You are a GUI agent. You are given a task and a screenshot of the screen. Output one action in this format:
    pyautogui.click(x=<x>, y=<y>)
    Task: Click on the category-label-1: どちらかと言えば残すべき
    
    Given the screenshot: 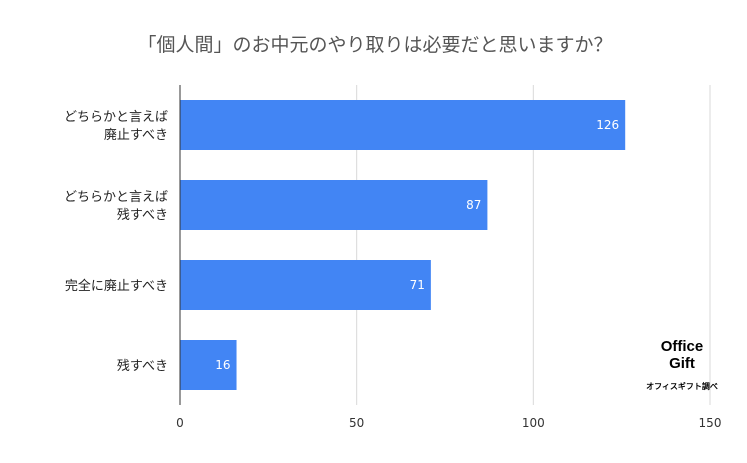 What is the action you would take?
    pyautogui.click(x=116, y=206)
    